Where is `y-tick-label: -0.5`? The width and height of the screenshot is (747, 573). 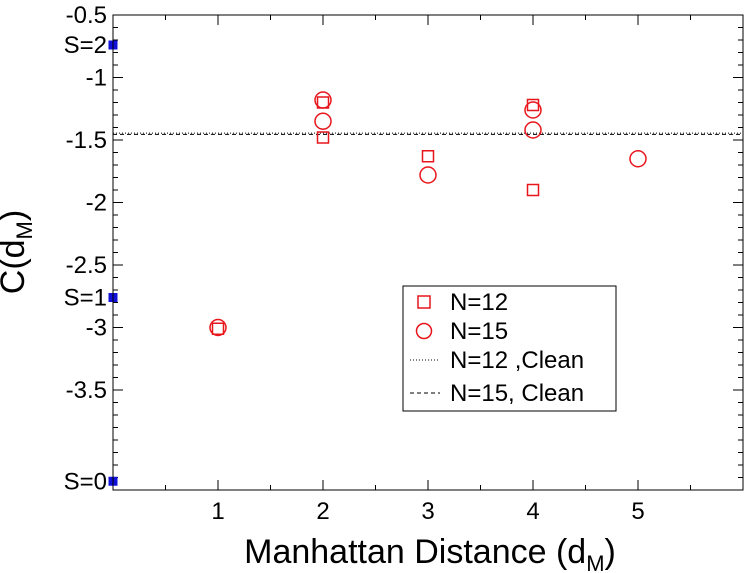 y-tick-label: -0.5 is located at coordinates (86, 15).